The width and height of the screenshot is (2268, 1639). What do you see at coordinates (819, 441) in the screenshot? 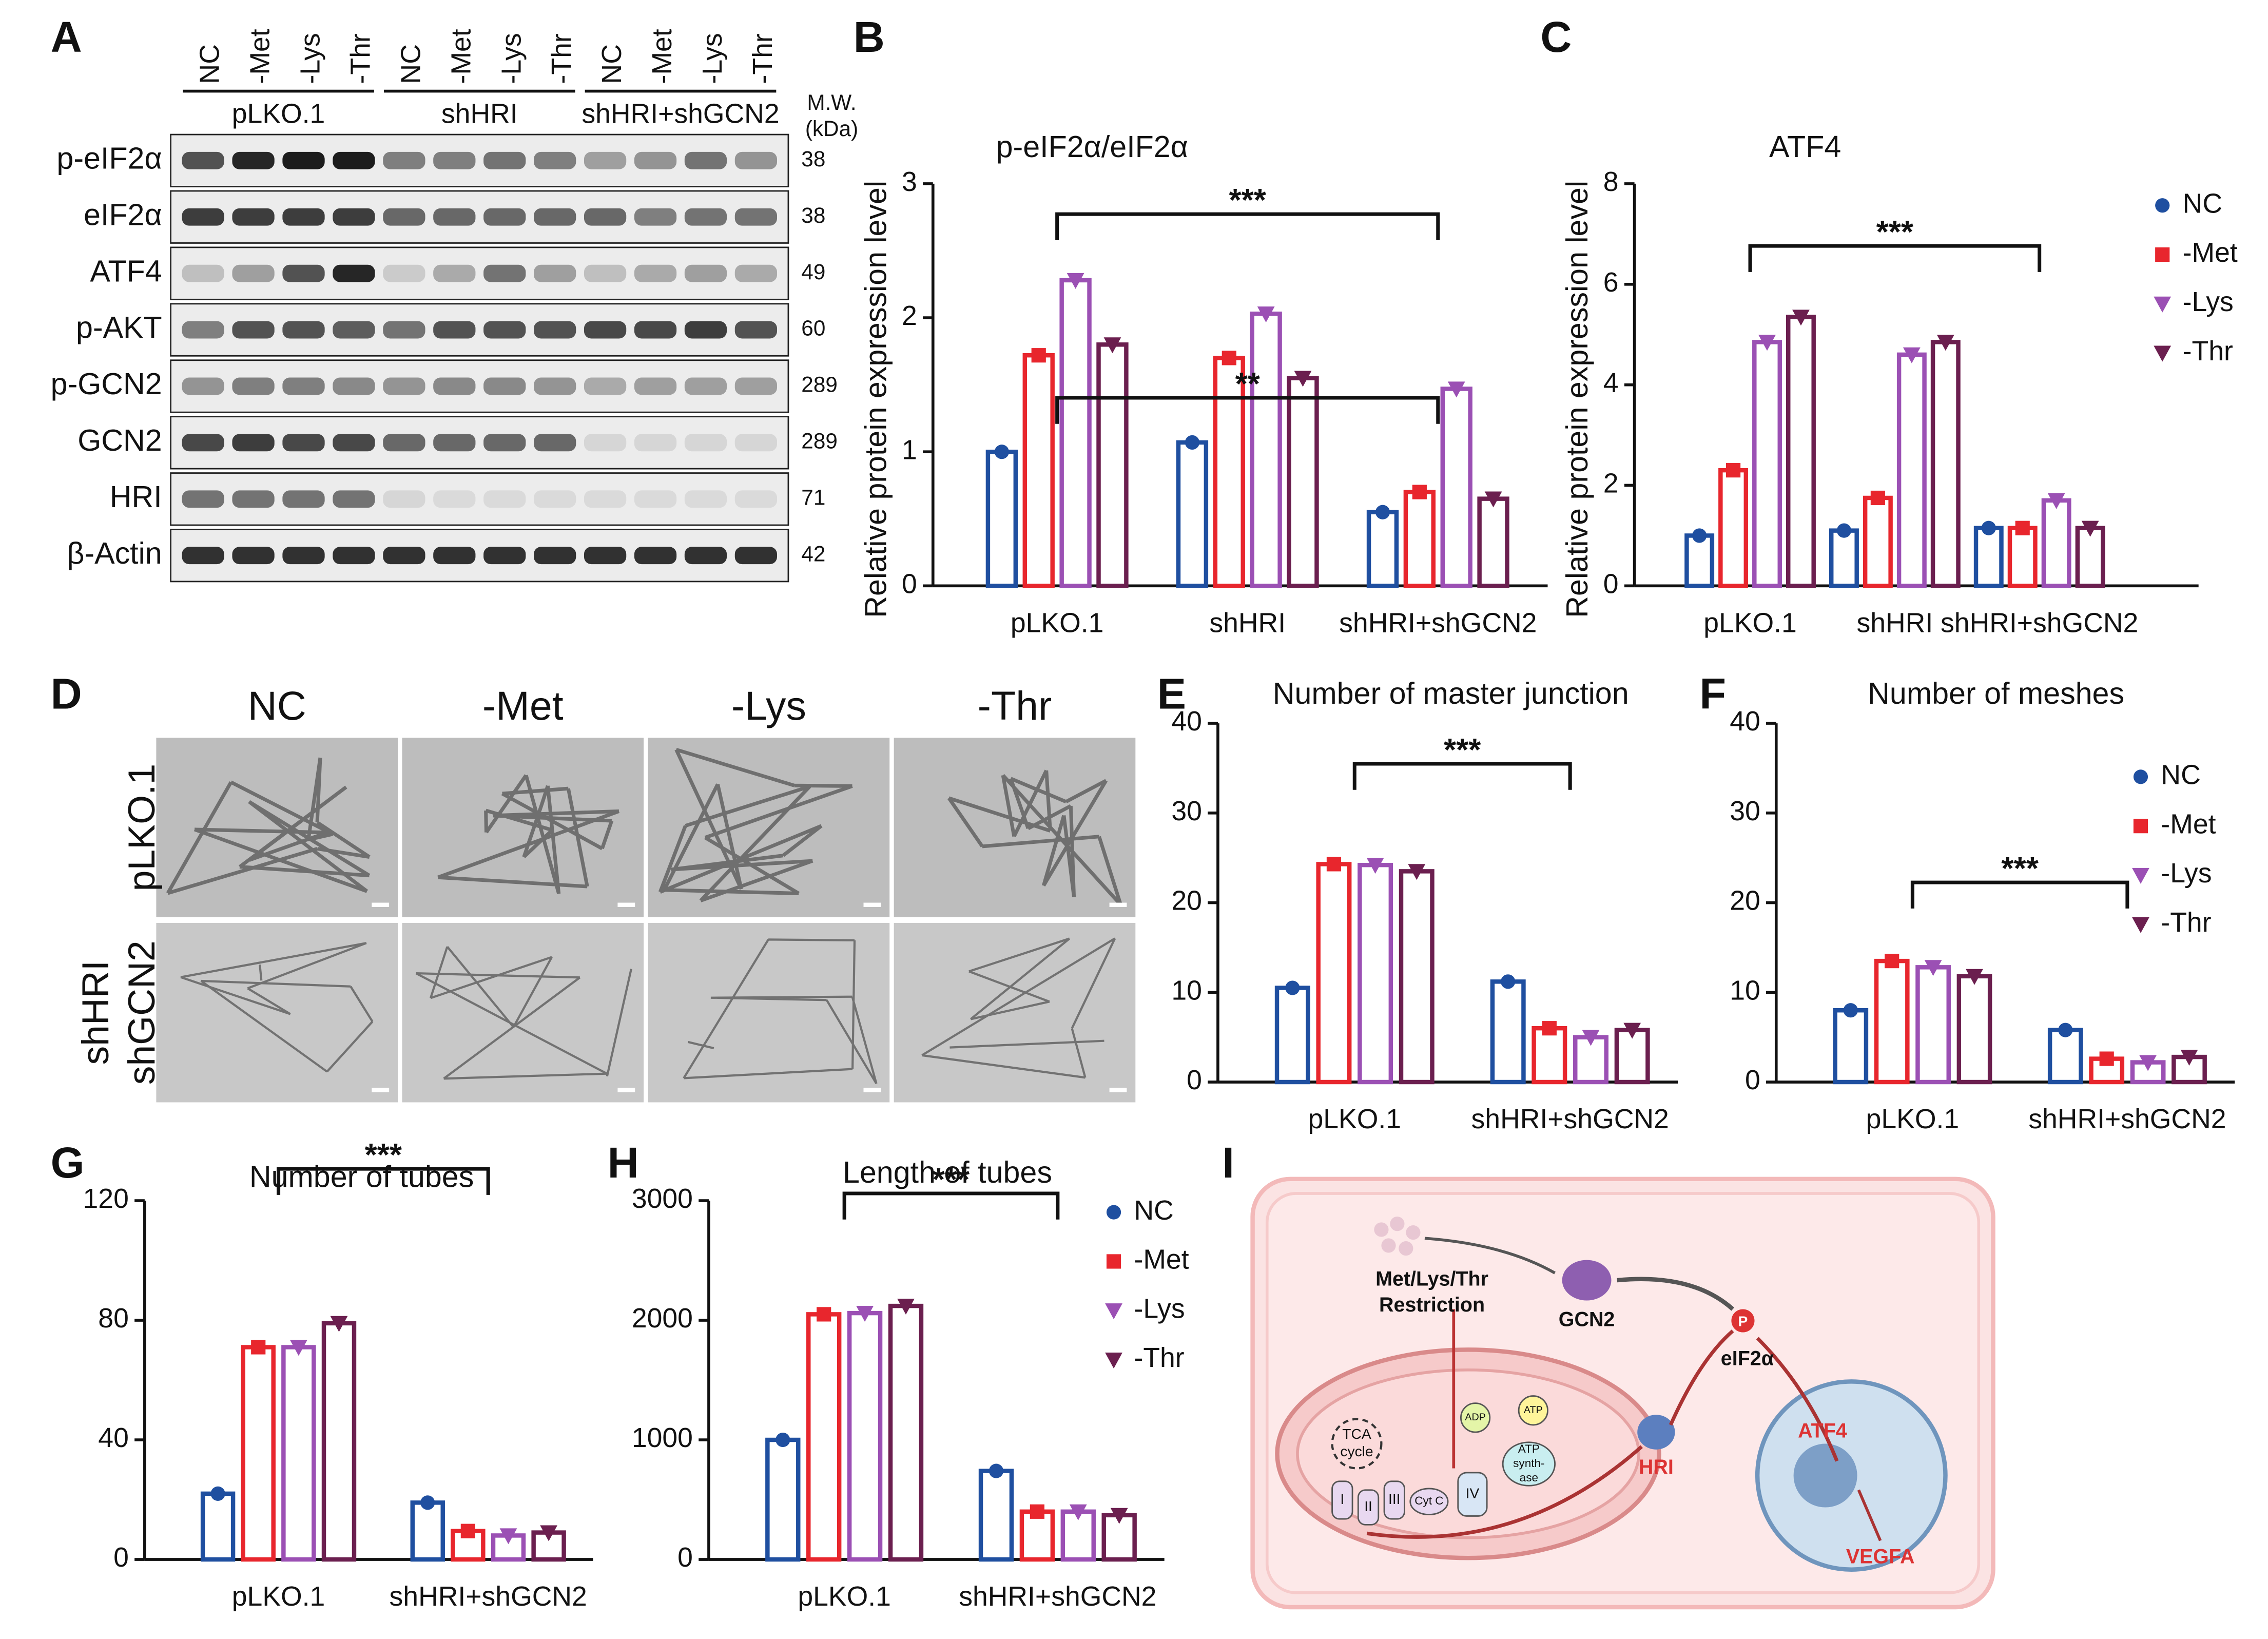
I see `blot-mw: 289` at bounding box center [819, 441].